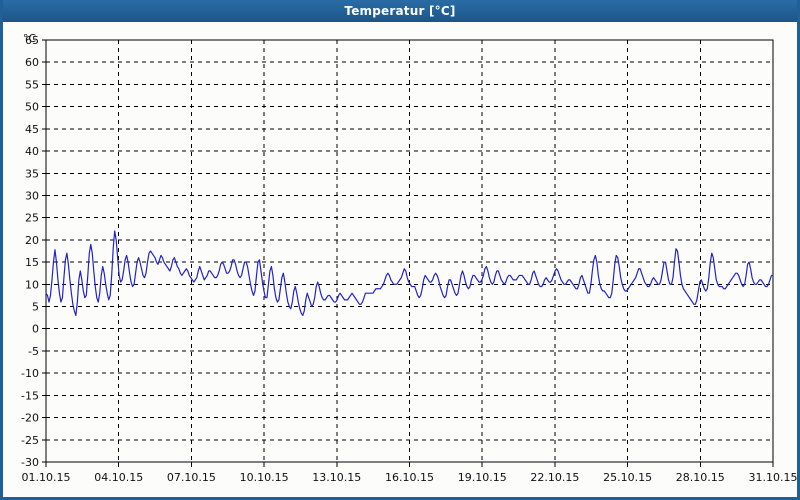  I want to click on svg-text: 60, so click(32, 62).